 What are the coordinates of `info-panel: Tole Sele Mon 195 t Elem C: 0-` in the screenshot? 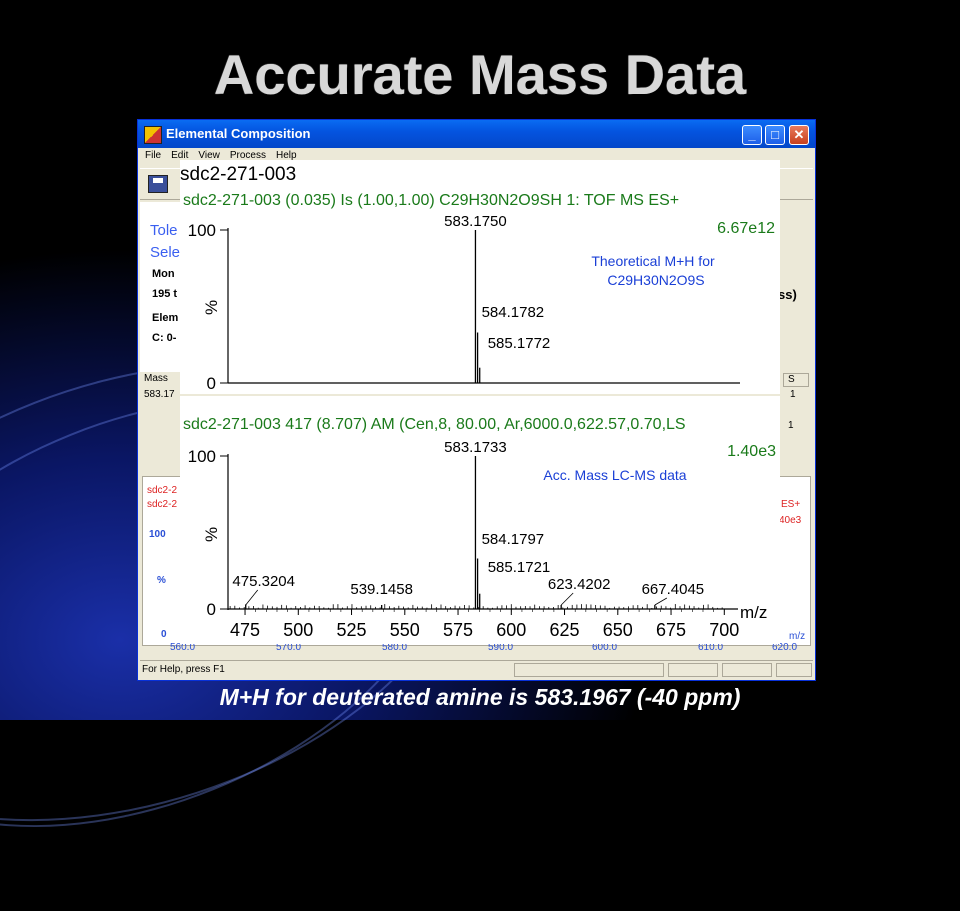 It's located at (160, 287).